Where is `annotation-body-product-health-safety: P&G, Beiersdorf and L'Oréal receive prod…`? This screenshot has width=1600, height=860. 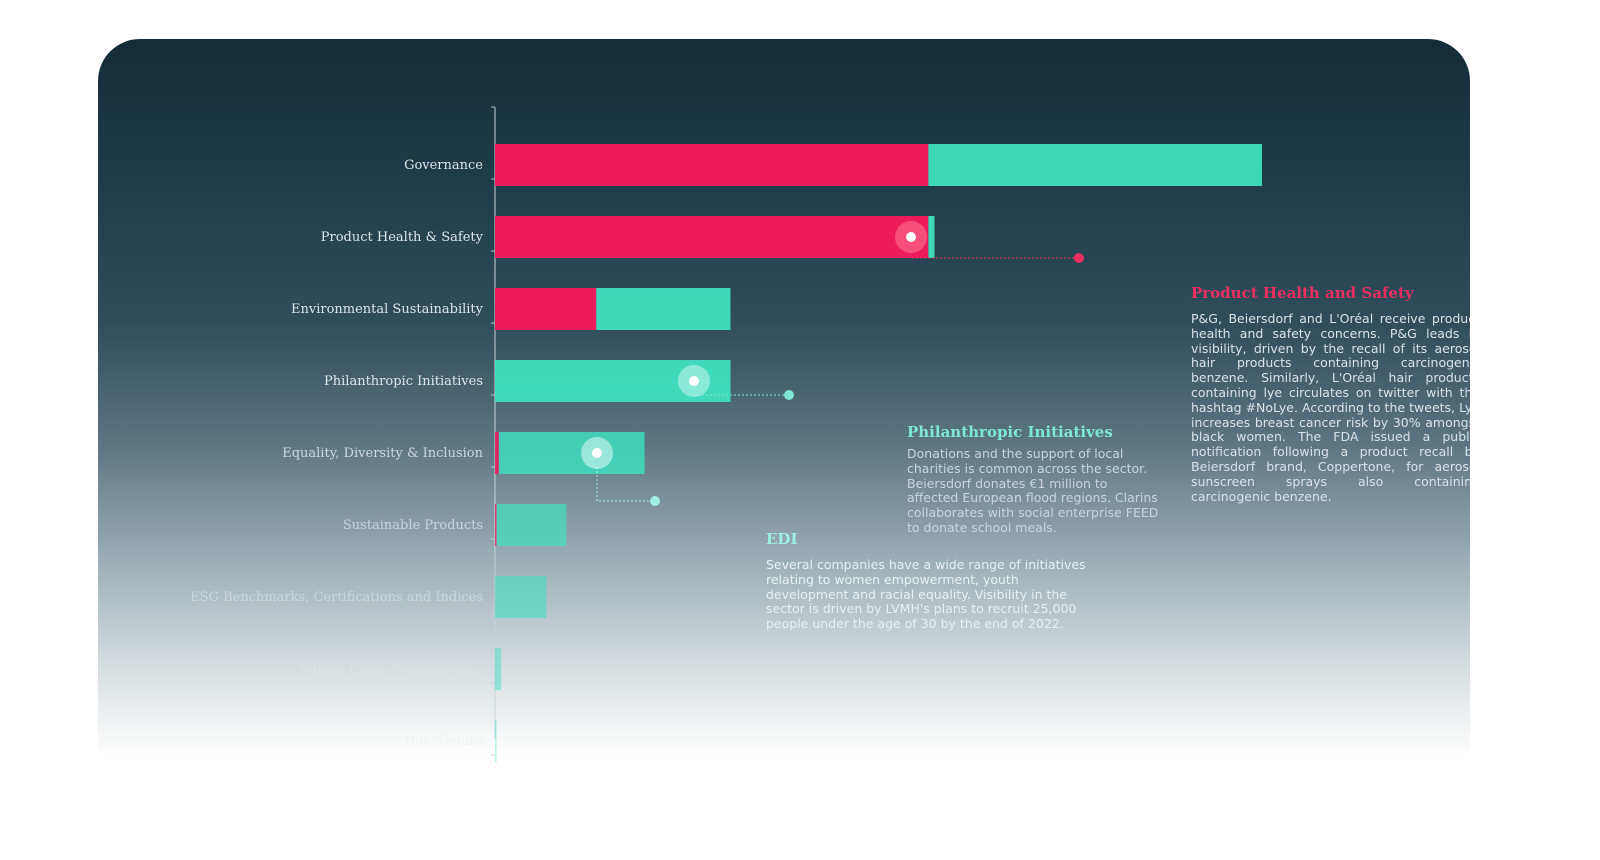
annotation-body-product-health-safety: P&G, Beiersdorf and L'Oréal receive prod… is located at coordinates (1330, 407).